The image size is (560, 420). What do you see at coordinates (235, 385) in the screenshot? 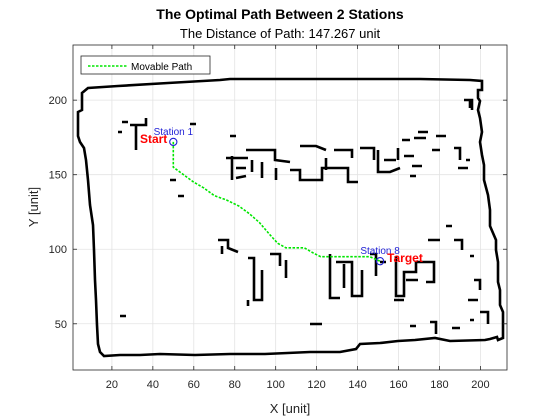
I see `x-tick-label: 80` at bounding box center [235, 385].